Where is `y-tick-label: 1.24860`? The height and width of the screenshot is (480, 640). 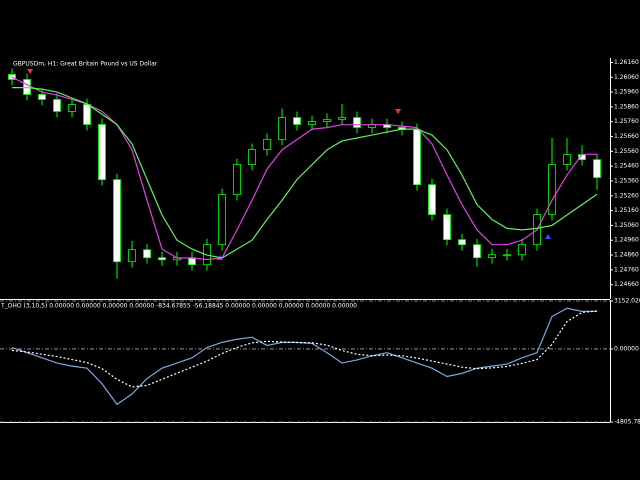
y-tick-label: 1.24860 is located at coordinates (626, 255).